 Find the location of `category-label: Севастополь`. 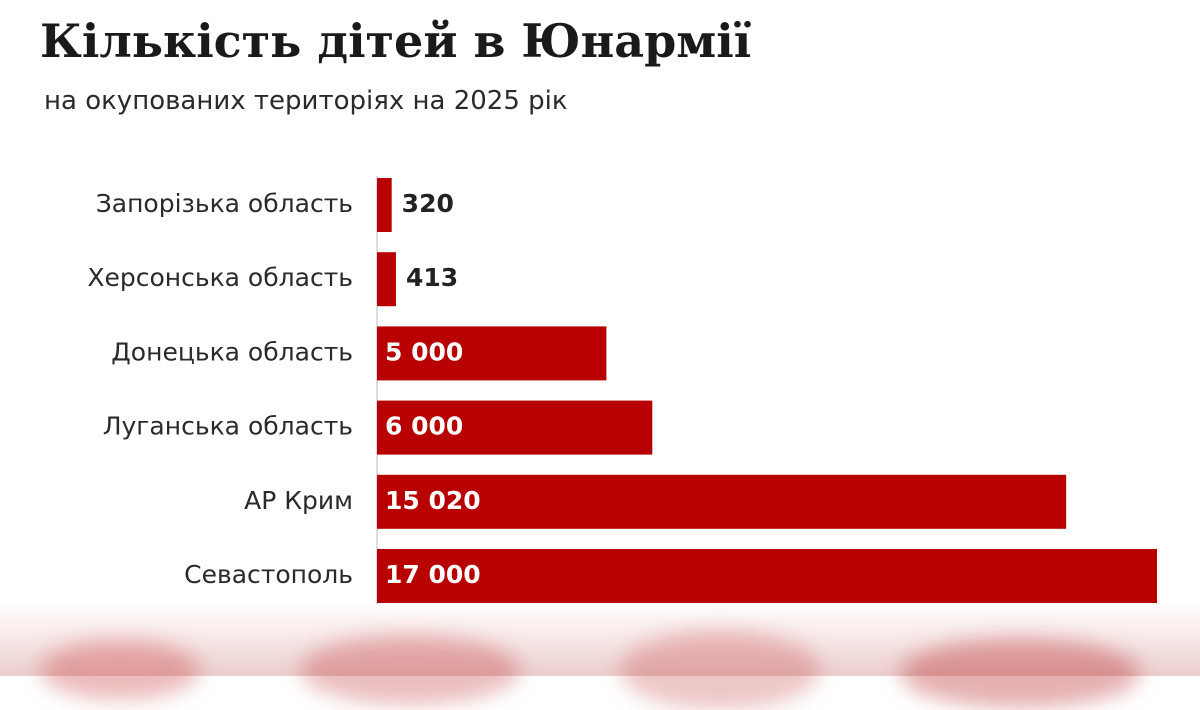

category-label: Севастополь is located at coordinates (268, 574).